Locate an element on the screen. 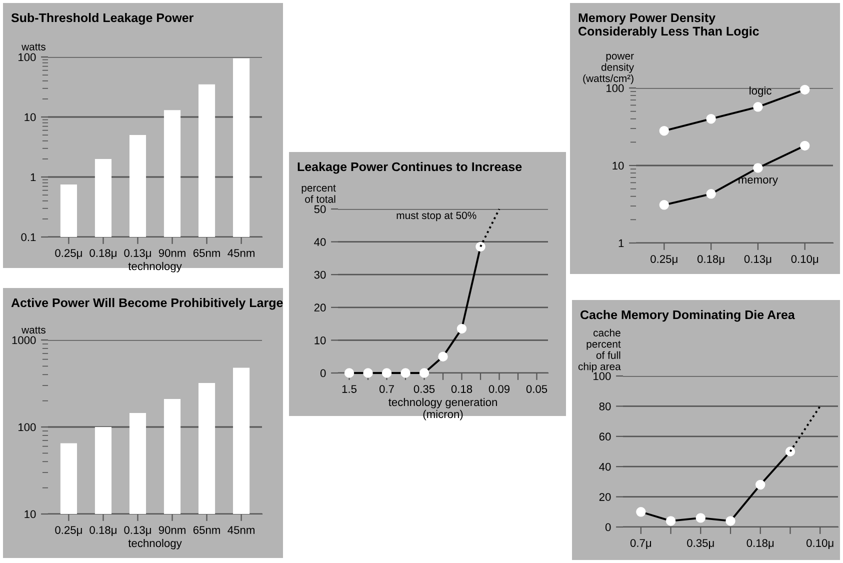  y-tick-label: 60 is located at coordinates (605, 436).